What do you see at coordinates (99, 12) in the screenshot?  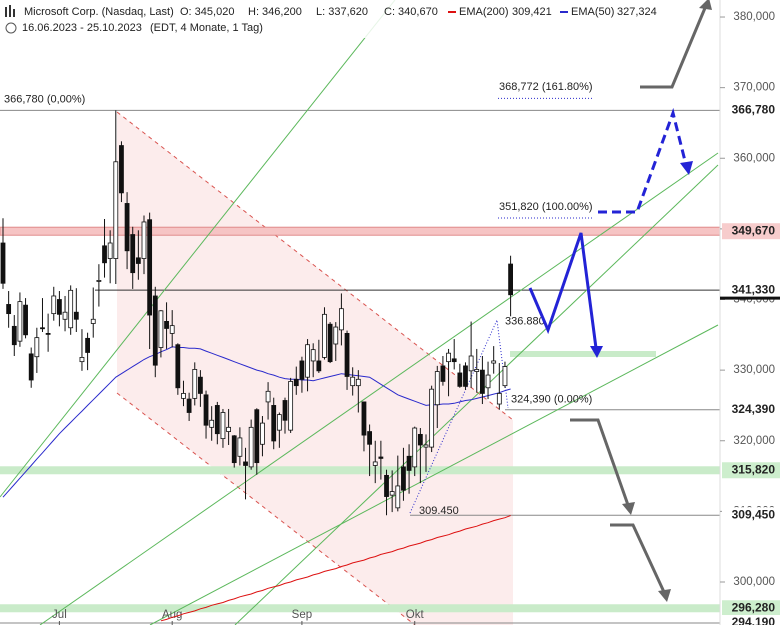 I see `chart-title: Microsoft Corp. (Nasdaq, Last)` at bounding box center [99, 12].